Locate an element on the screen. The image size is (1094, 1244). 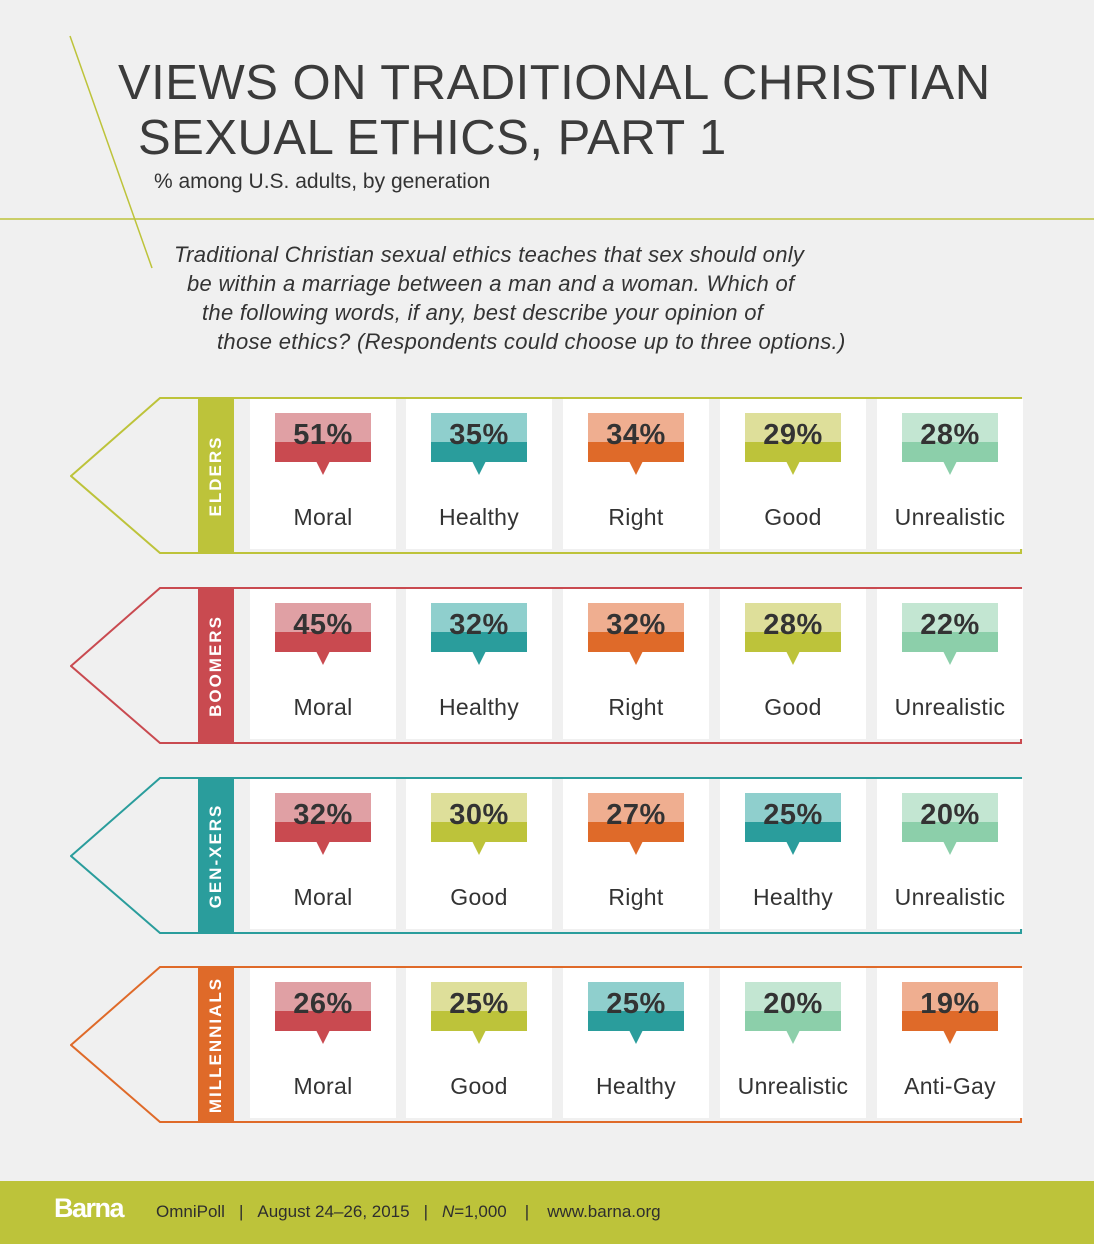
subtitle: % among U.S. adults, by generation is located at coordinates (322, 181).